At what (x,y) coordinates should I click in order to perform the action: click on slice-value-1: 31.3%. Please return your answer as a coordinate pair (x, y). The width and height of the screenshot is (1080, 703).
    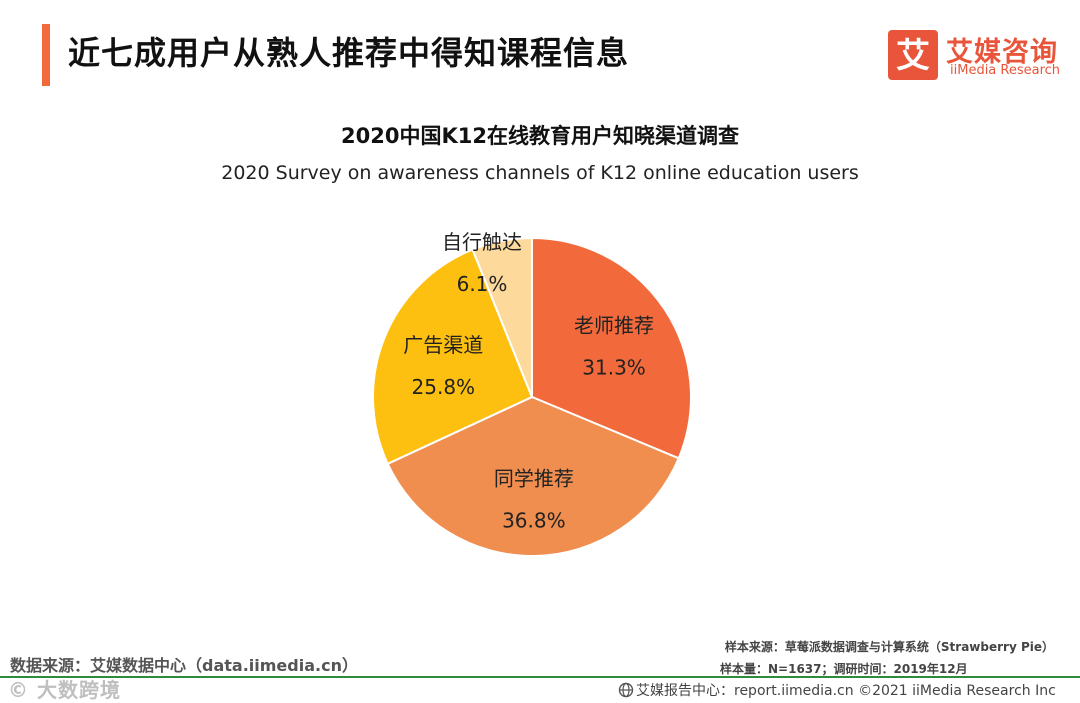
    Looking at the image, I should click on (614, 367).